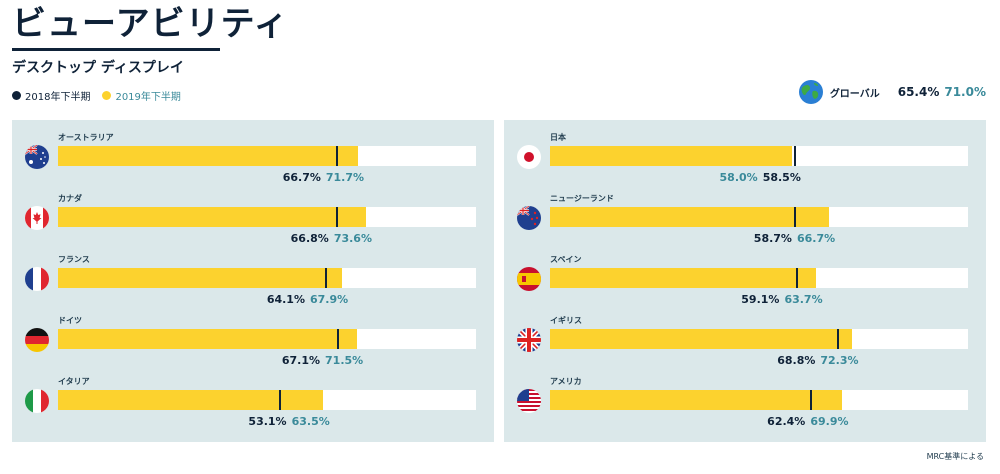 The image size is (1000, 474). I want to click on value-label-2018: 58.5%, so click(781, 177).